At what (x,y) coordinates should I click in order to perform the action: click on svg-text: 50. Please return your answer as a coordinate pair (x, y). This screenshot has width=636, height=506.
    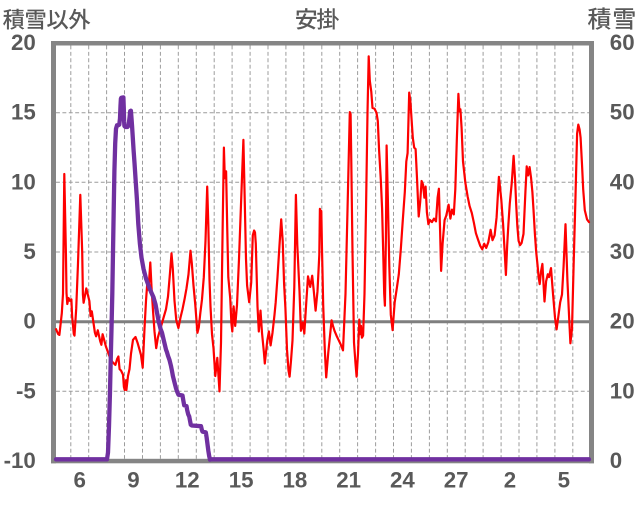
    Looking at the image, I should click on (622, 112).